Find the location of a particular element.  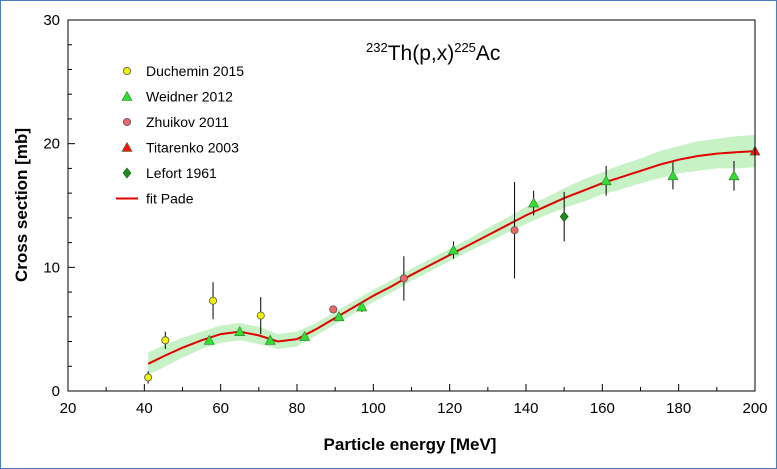

title-product-mass: 225 is located at coordinates (465, 47).